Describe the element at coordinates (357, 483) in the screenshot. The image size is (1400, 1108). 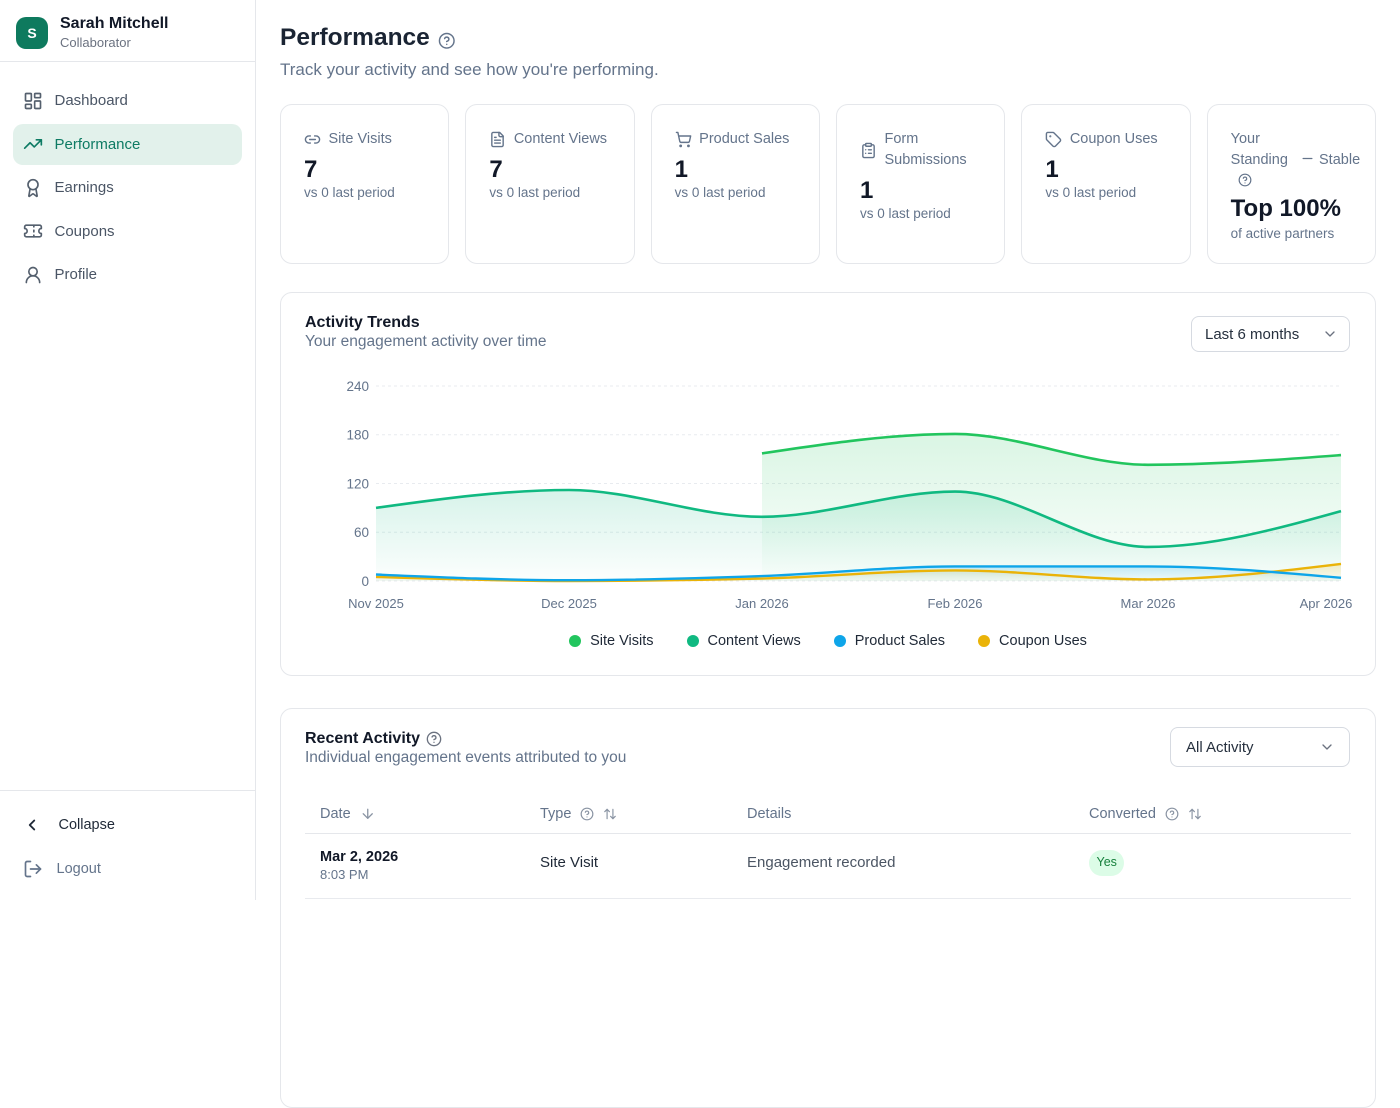
I see `svg-text: 120` at that location.